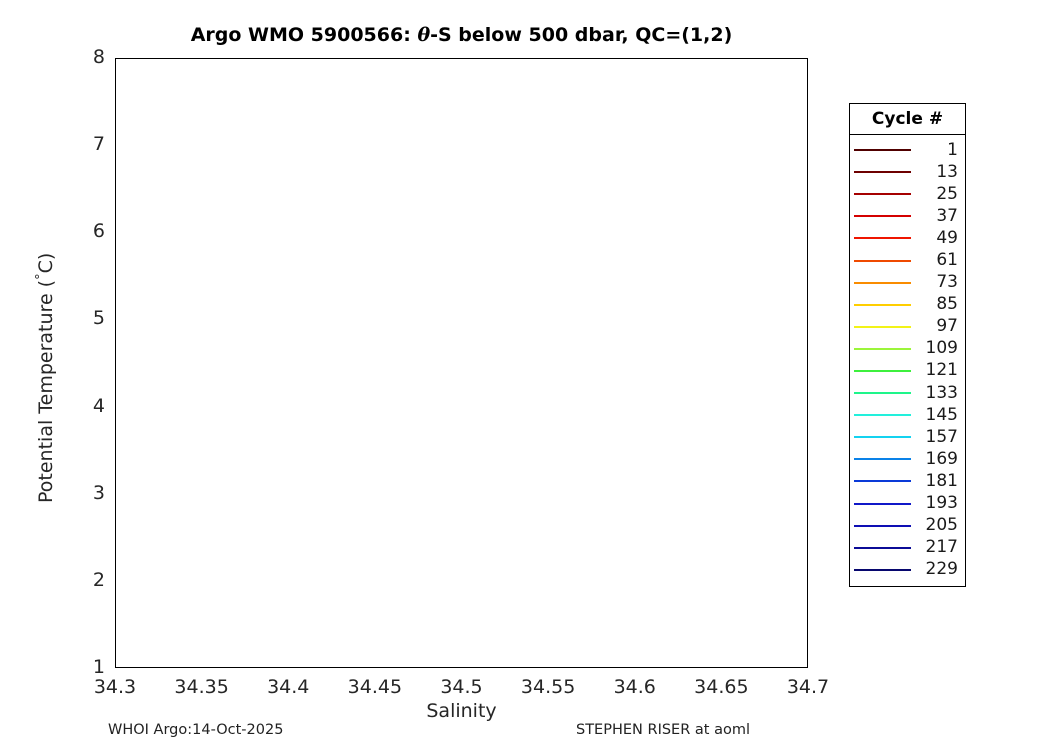  Describe the element at coordinates (98, 579) in the screenshot. I see `y-tick-label: 2` at that location.